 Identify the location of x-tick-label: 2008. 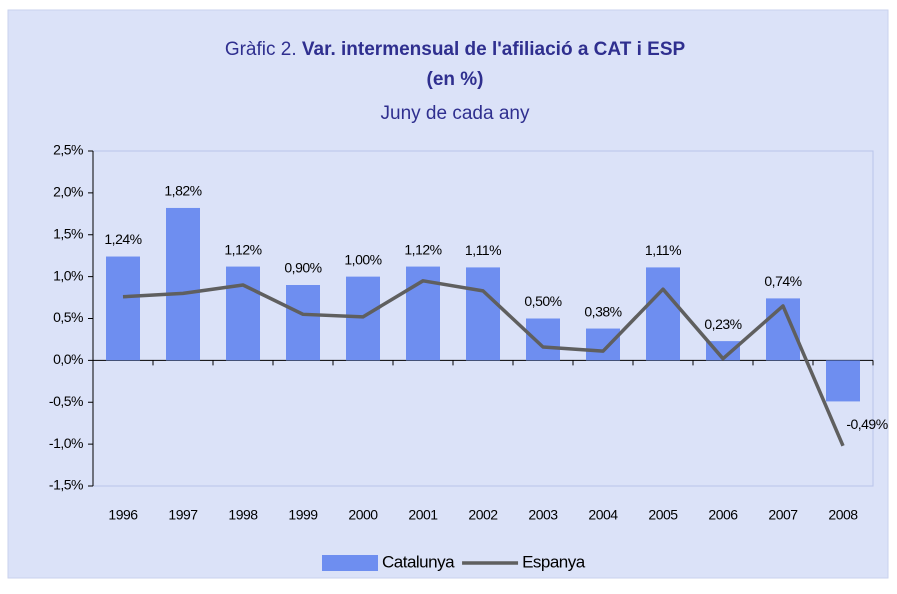
(843, 515).